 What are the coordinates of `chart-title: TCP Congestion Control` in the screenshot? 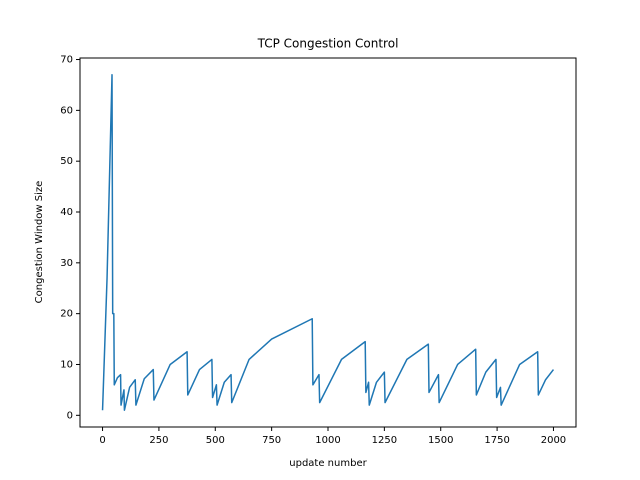 It's located at (328, 44).